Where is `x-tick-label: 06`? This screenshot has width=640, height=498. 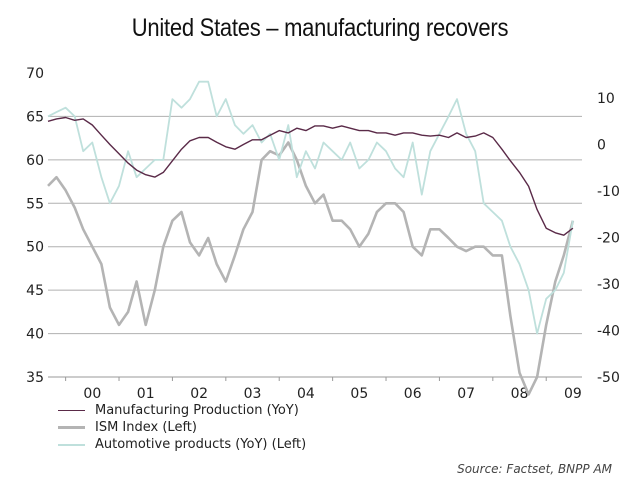
x-tick-label: 06 is located at coordinates (413, 394).